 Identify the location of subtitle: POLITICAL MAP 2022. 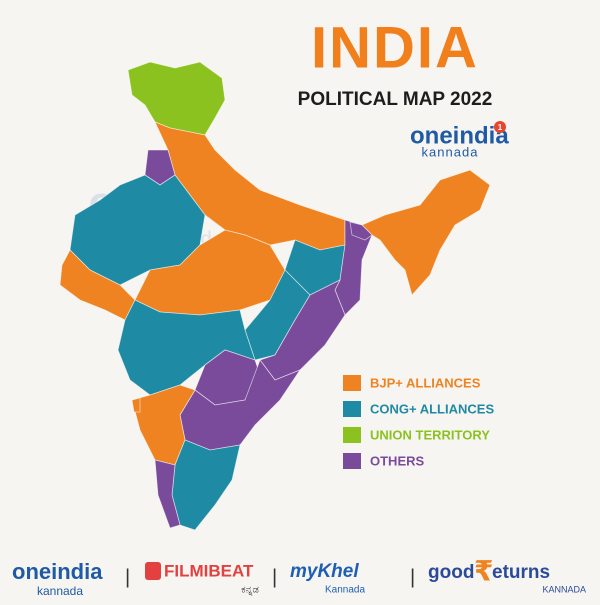
(395, 99).